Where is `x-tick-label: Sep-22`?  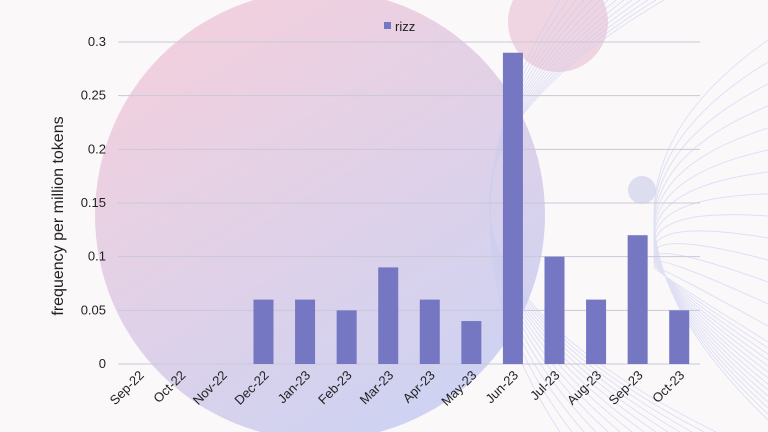 x-tick-label: Sep-22 is located at coordinates (127, 388).